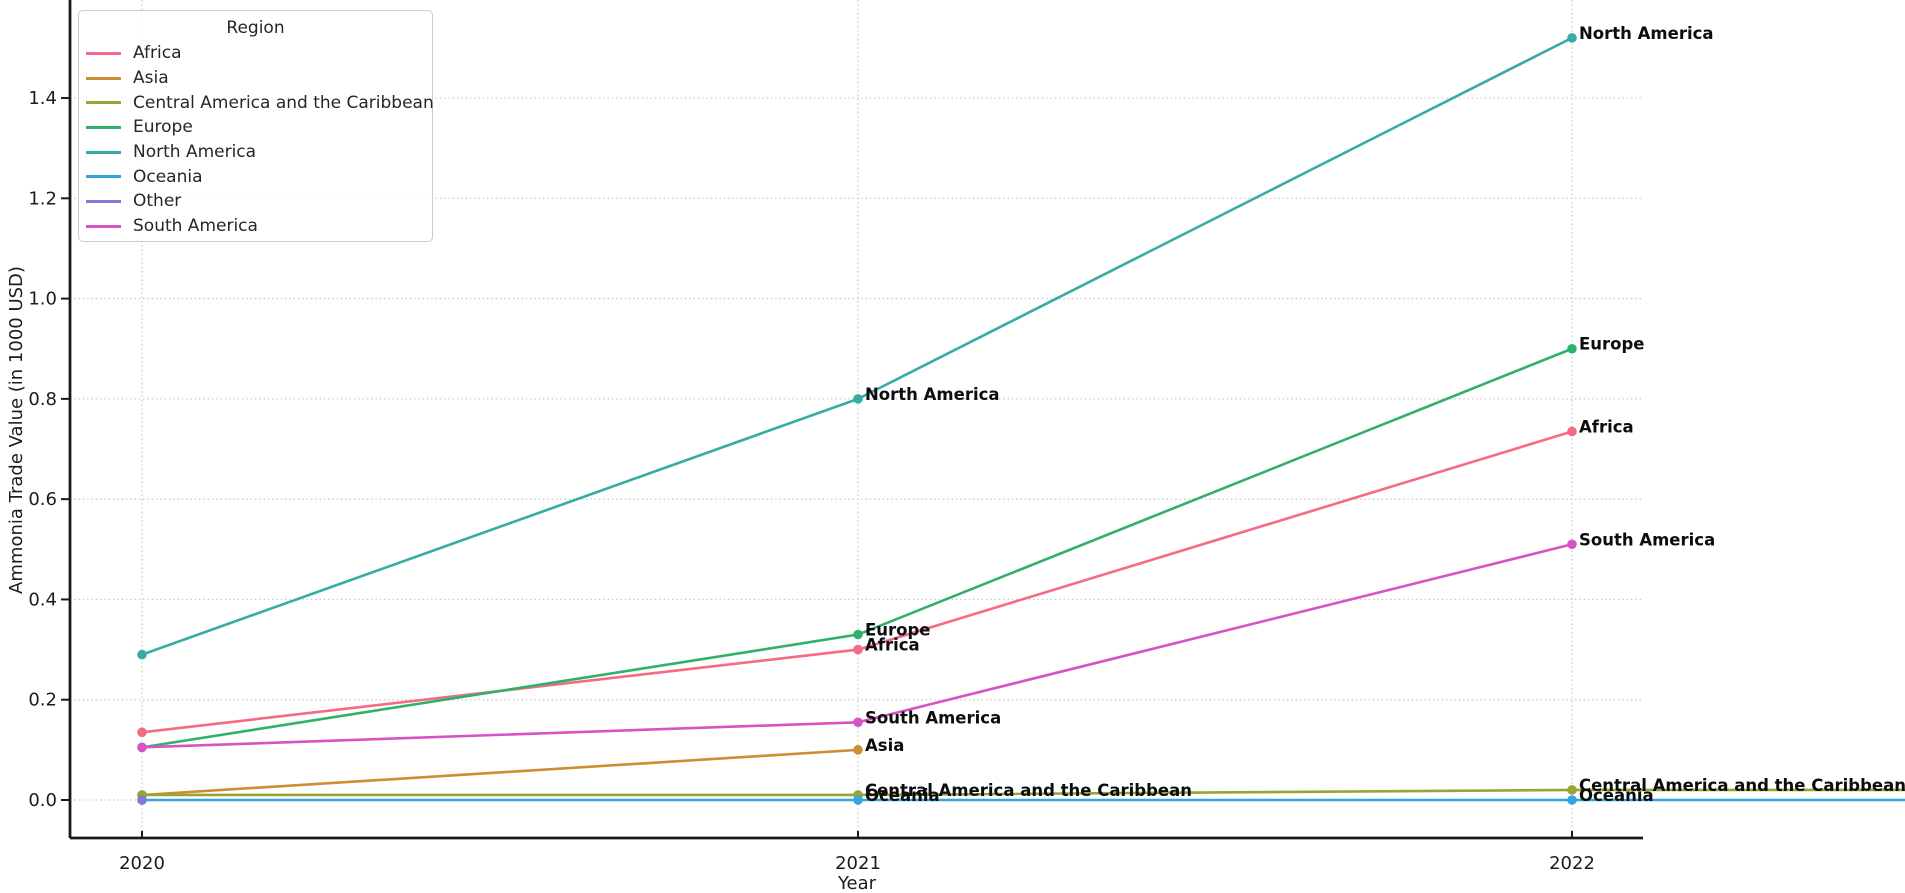 The height and width of the screenshot is (893, 1905). Describe the element at coordinates (884, 745) in the screenshot. I see `point-label-asia: Asia` at that location.